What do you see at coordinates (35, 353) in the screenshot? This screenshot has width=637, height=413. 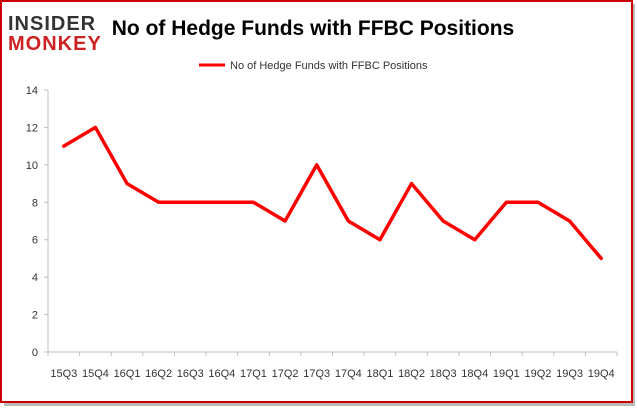 I see `y-tick-label: 0` at bounding box center [35, 353].